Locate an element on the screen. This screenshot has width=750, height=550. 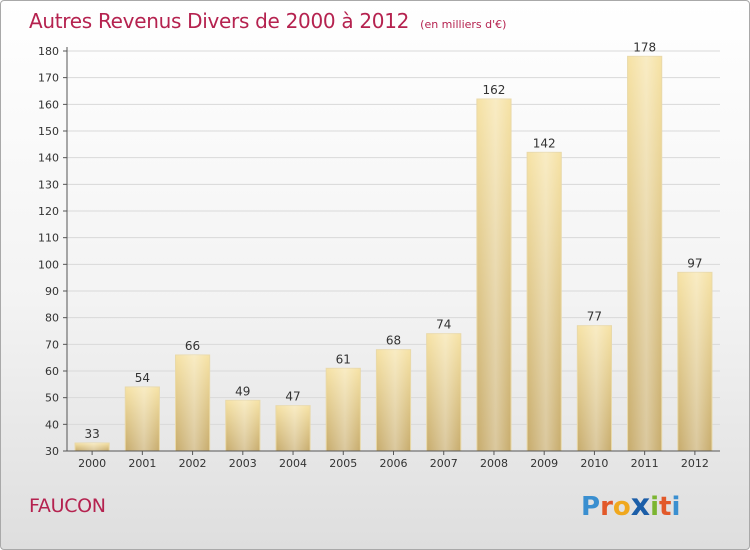
data-label: 74 is located at coordinates (443, 325).